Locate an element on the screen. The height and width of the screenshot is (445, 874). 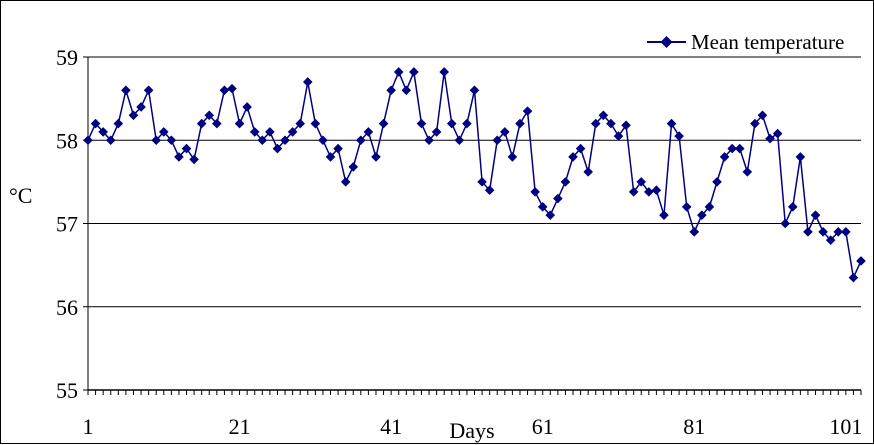
x-tick-label: 21 is located at coordinates (240, 426).